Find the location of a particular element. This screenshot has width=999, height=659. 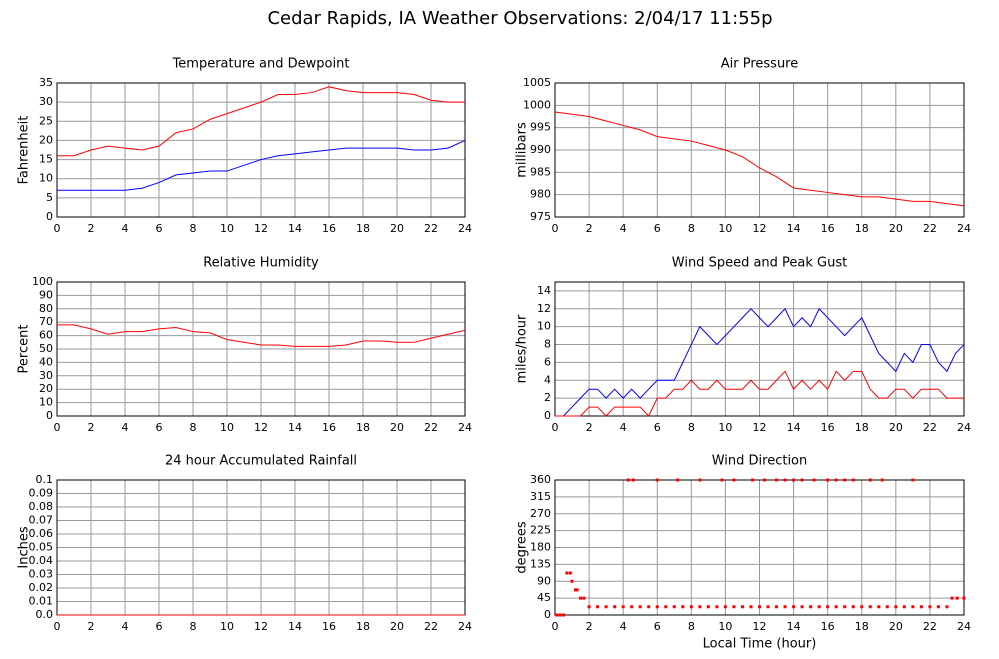

y-axis-label: Percent is located at coordinates (24, 349).